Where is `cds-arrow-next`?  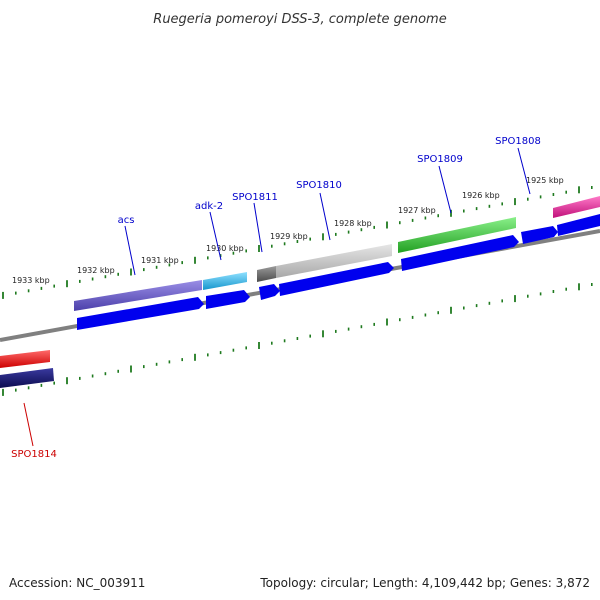 cds-arrow-next is located at coordinates (578, 225).